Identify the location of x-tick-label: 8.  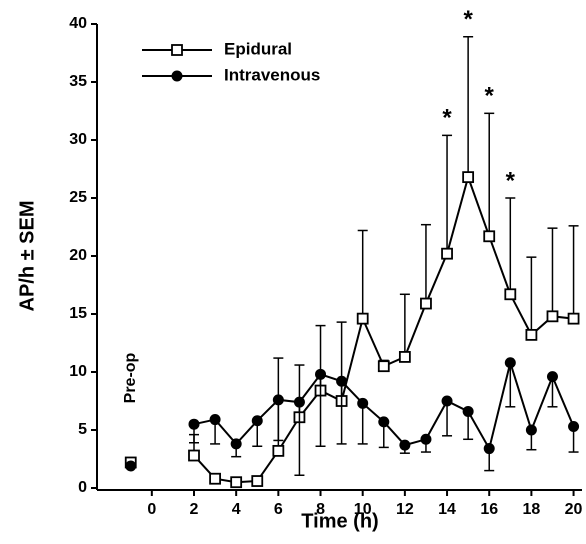
(320, 509).